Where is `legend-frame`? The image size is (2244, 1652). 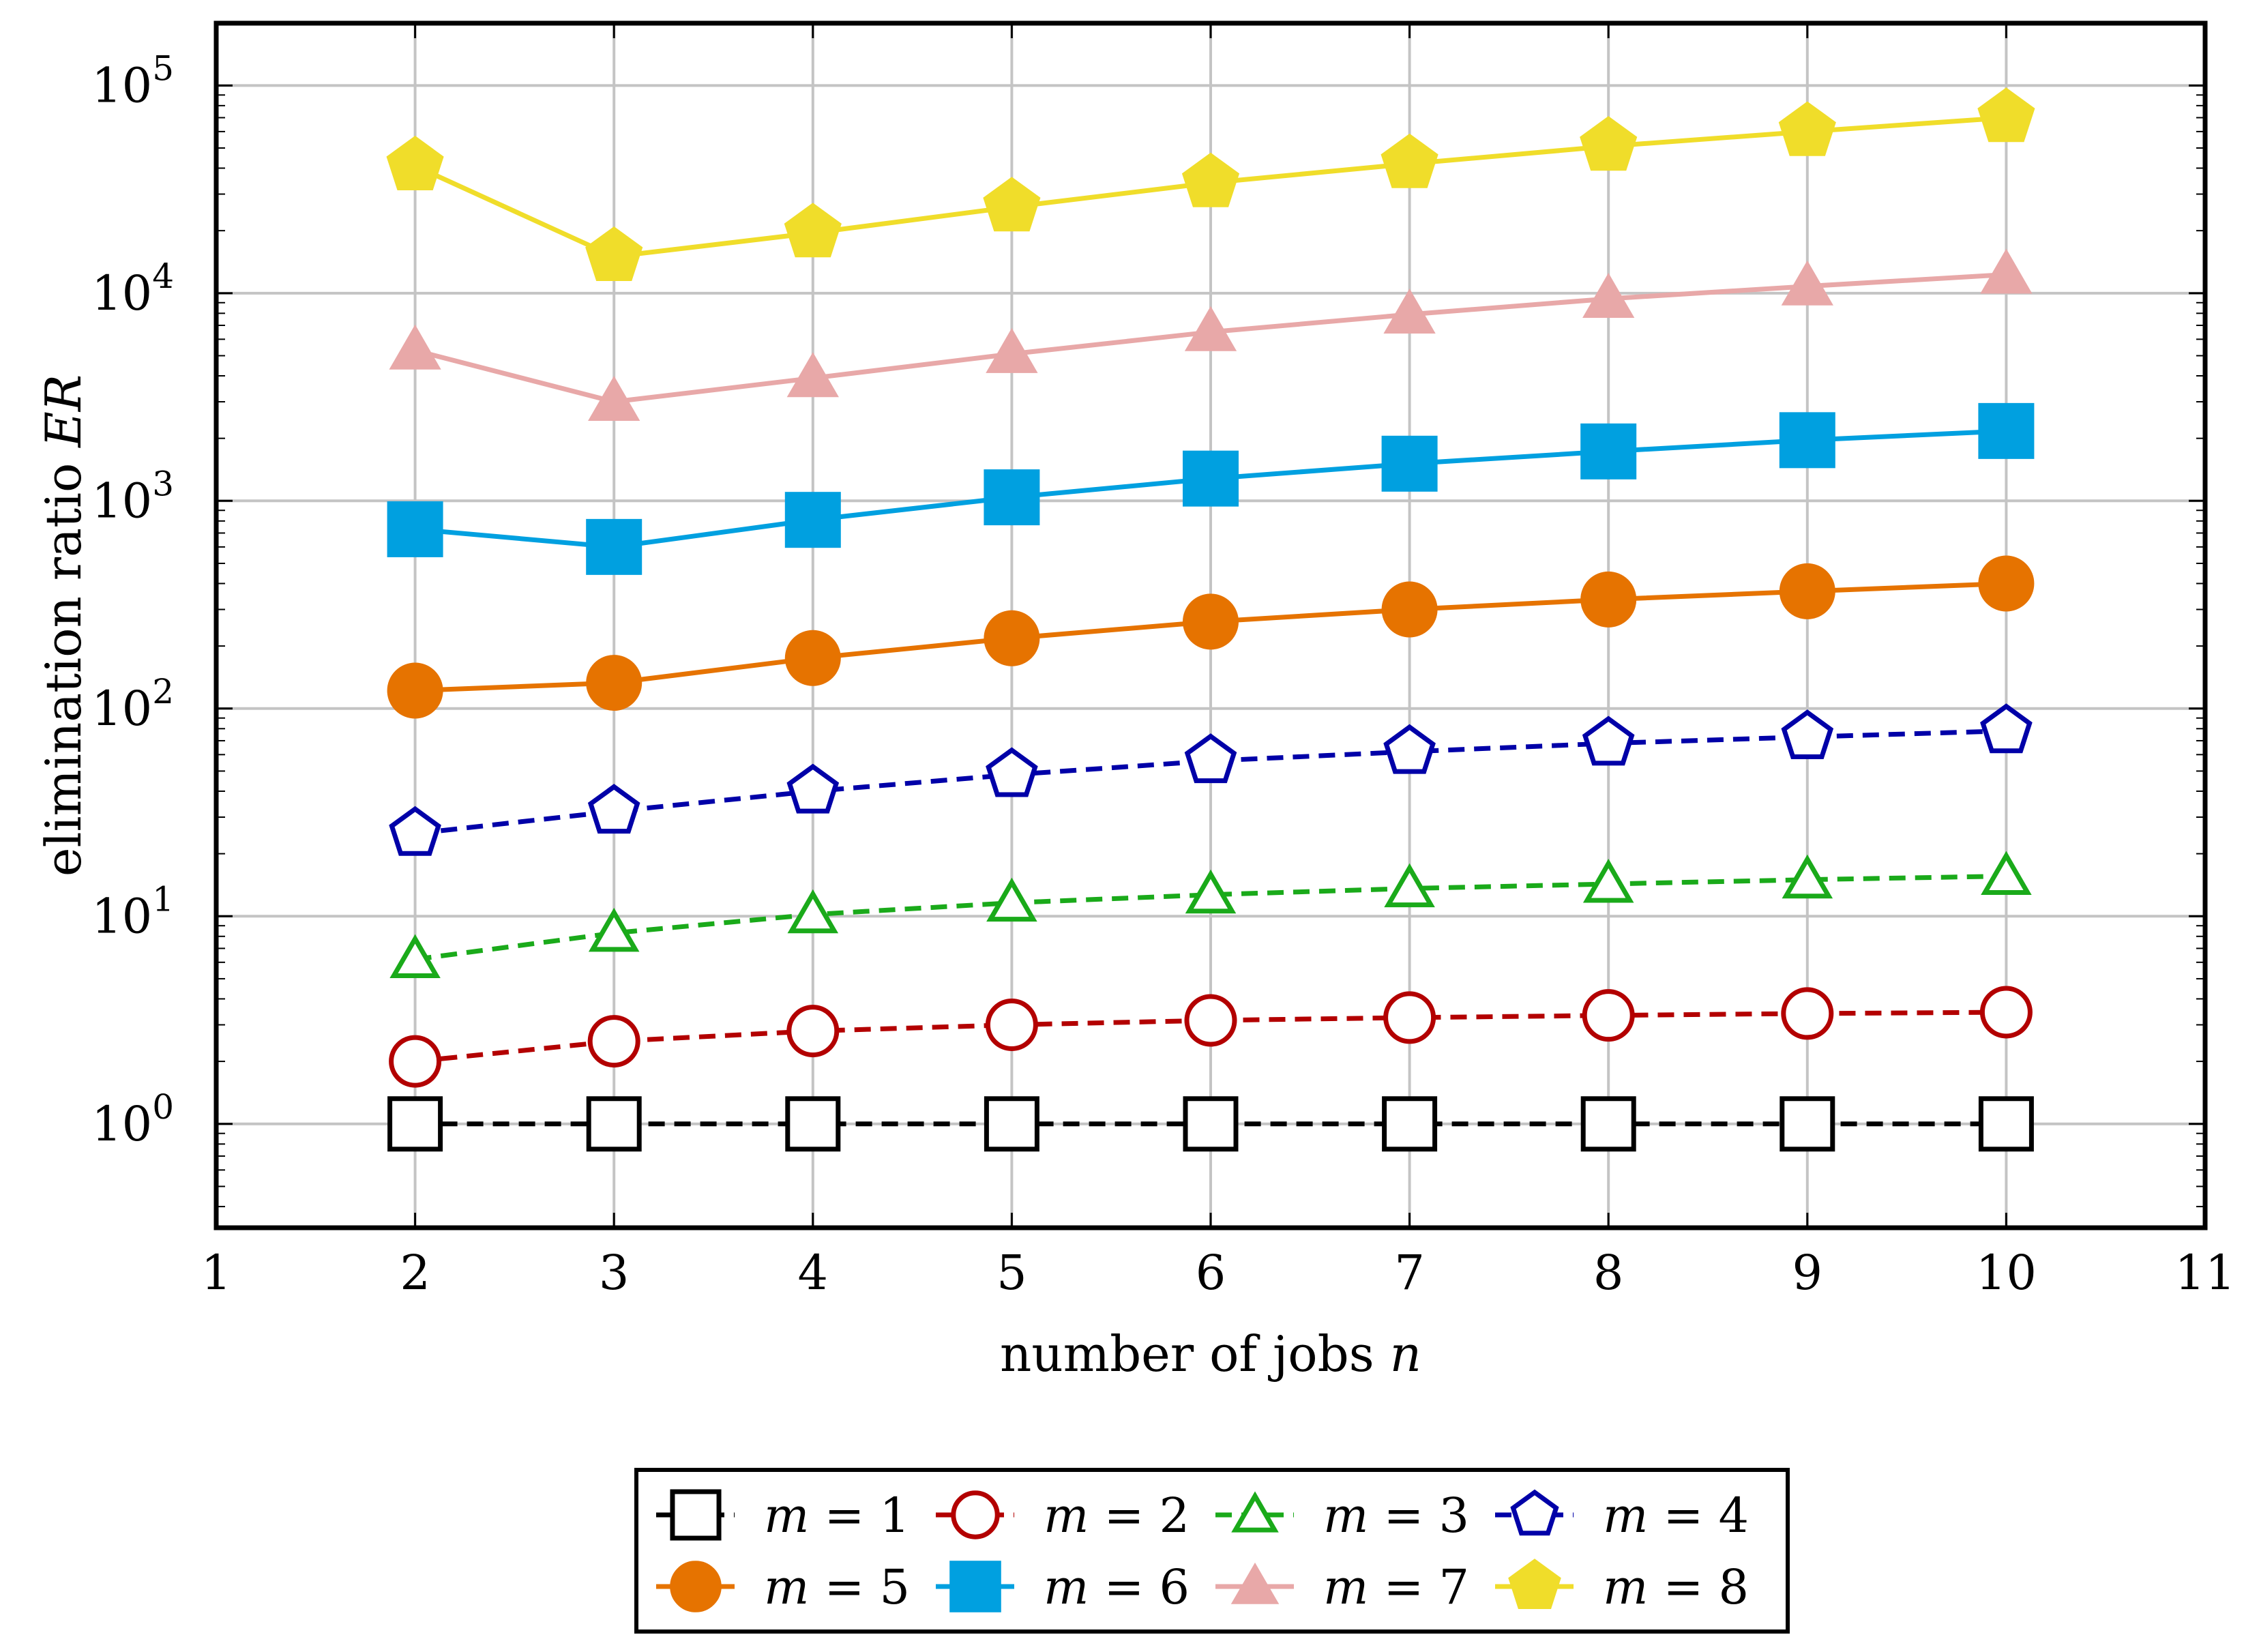 legend-frame is located at coordinates (1212, 1551).